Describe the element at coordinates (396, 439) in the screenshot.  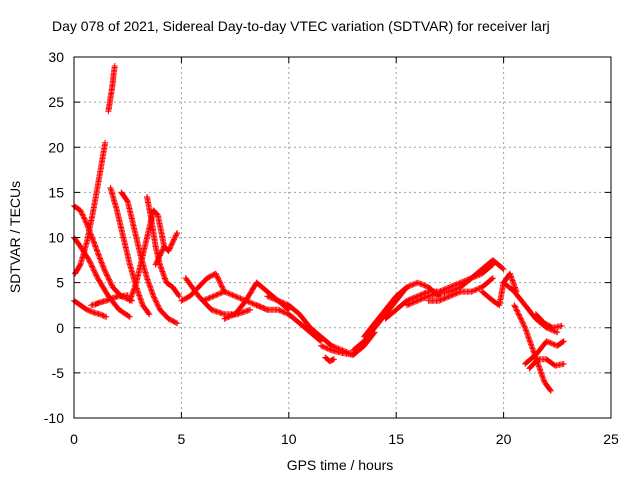
I see `x-tick-label: 15` at that location.